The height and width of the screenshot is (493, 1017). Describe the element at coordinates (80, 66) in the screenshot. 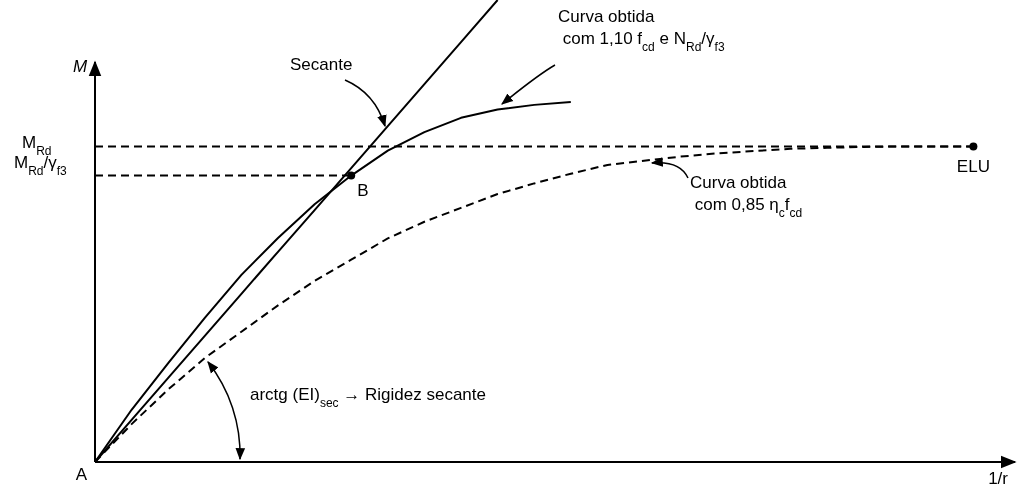

I see `y-axis-title: M` at that location.